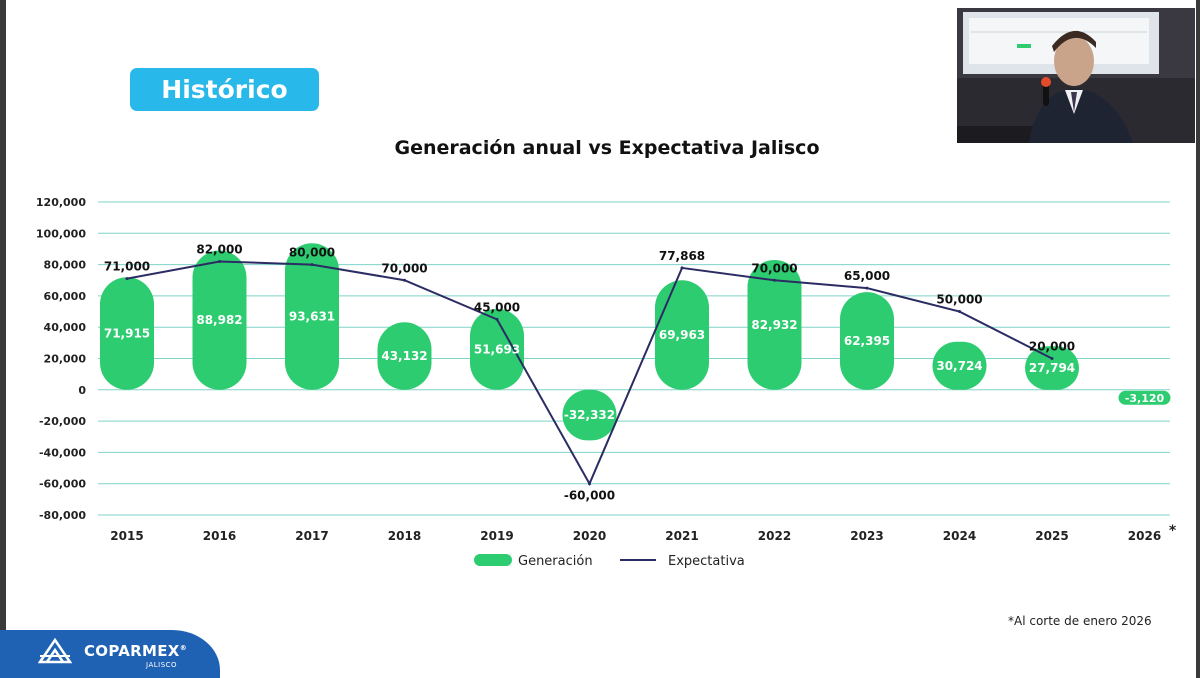 Image resolution: width=1200 pixels, height=678 pixels. What do you see at coordinates (62, 421) in the screenshot?
I see `y-tick-label: -20,000` at bounding box center [62, 421].